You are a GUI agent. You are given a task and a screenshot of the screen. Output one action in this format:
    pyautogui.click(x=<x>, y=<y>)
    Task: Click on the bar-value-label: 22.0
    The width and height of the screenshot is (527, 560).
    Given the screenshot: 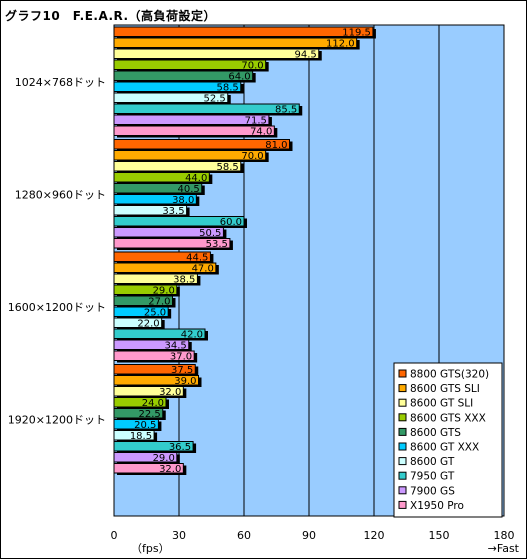 What is the action you would take?
    pyautogui.click(x=148, y=323)
    